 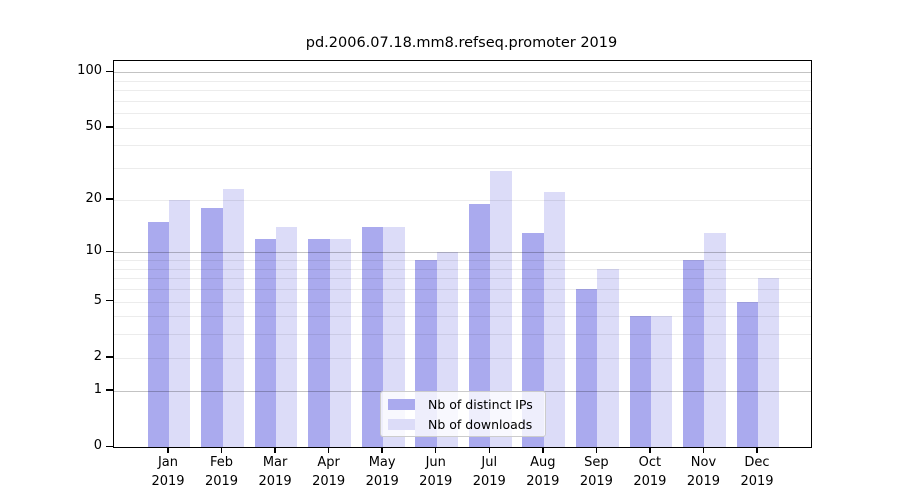 I want to click on x-tick-label-may: May 2019, so click(x=382, y=472).